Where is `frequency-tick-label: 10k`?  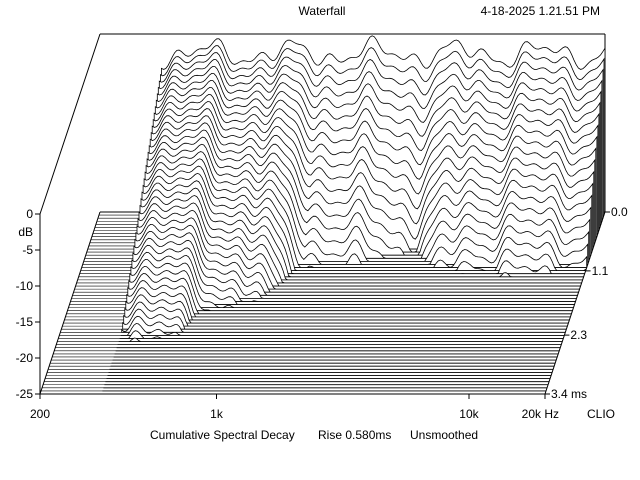 frequency-tick-label: 10k is located at coordinates (469, 414).